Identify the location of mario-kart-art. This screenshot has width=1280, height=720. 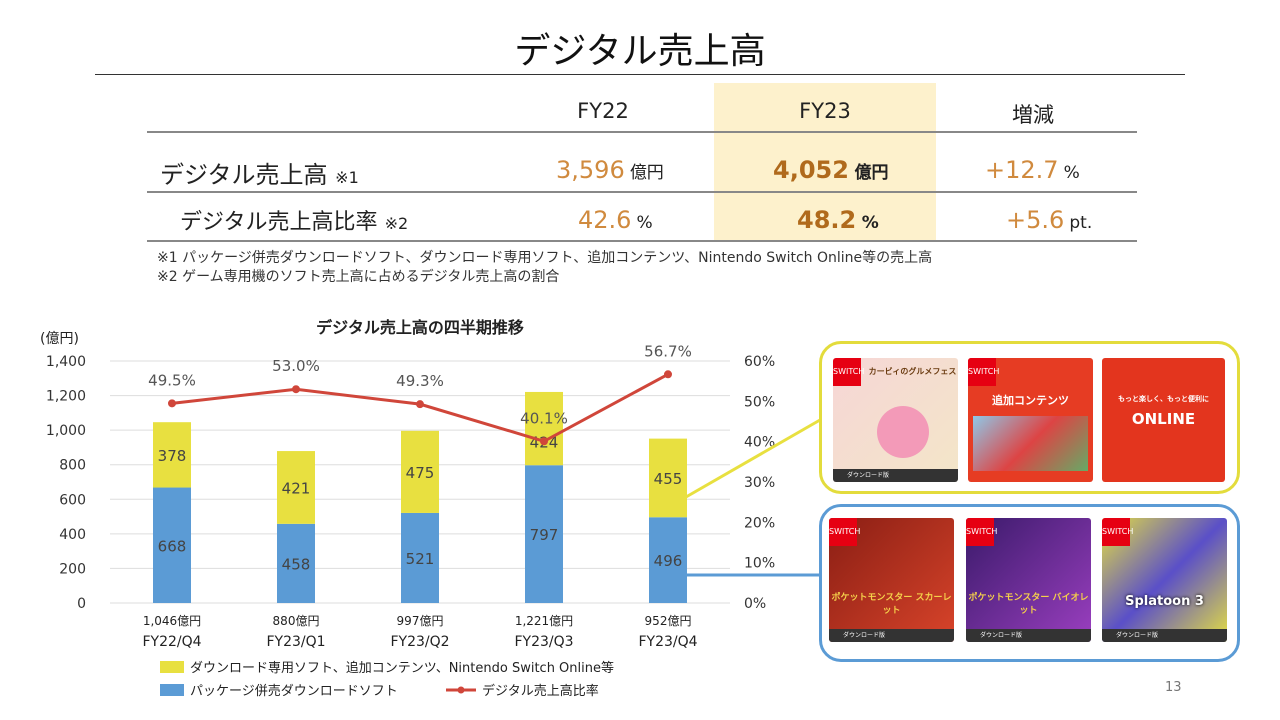
(1030, 443).